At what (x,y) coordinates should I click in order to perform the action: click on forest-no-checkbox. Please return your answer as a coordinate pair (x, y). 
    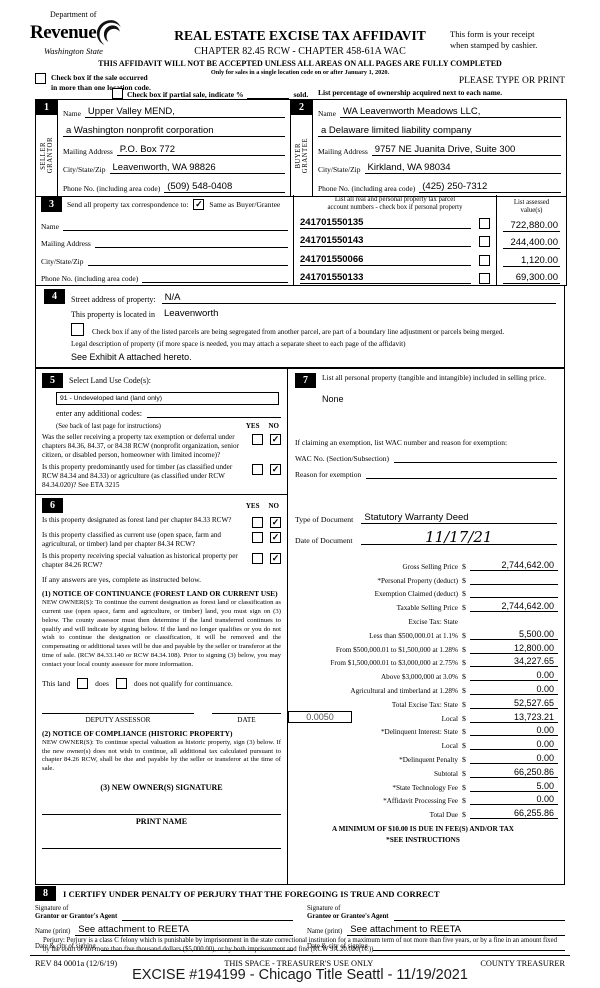
    Looking at the image, I should click on (275, 522).